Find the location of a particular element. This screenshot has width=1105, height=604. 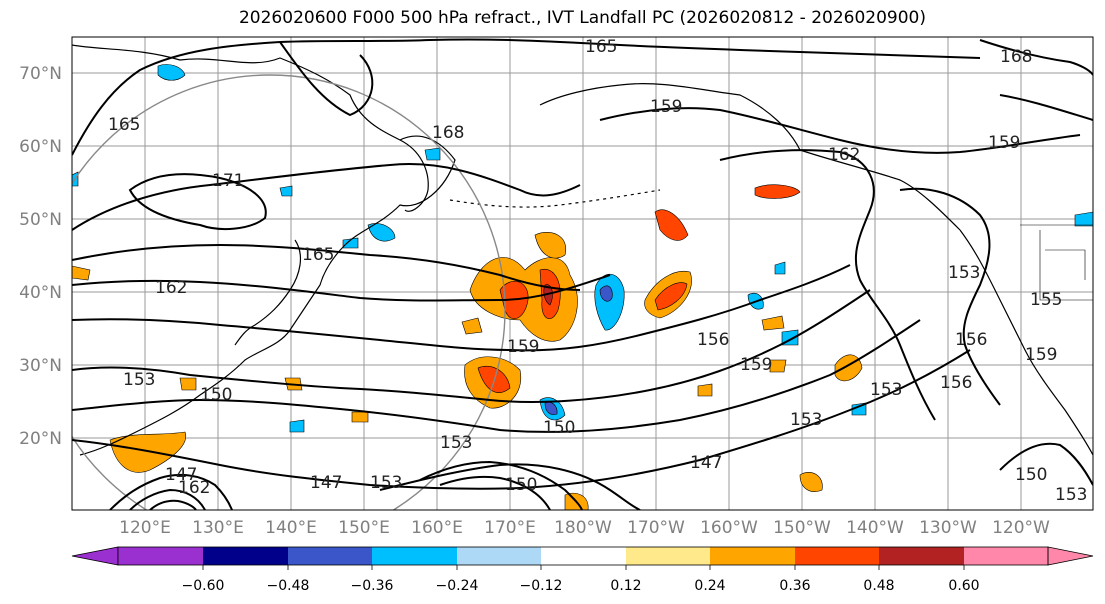

lat-label: 50°N is located at coordinates (40, 220).